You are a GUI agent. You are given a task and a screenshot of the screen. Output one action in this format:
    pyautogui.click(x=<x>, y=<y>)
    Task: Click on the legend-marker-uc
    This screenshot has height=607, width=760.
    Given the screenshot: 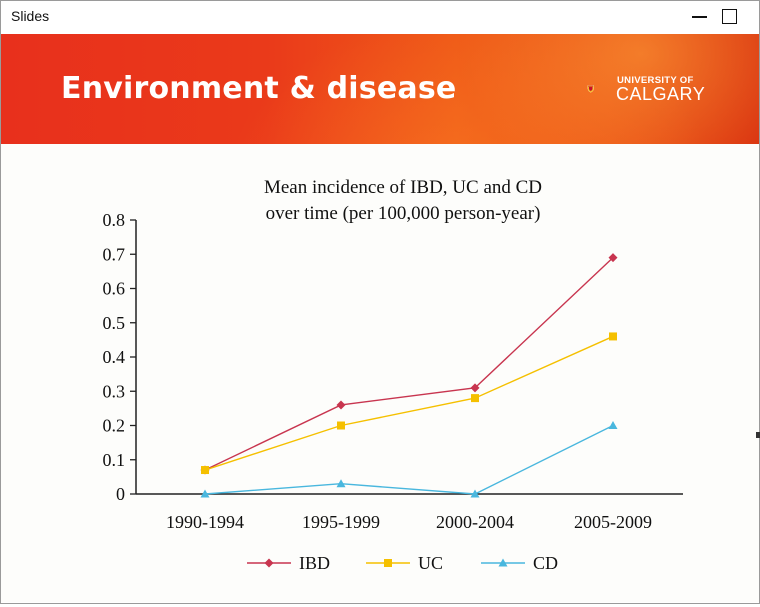 What is the action you would take?
    pyautogui.click(x=388, y=563)
    